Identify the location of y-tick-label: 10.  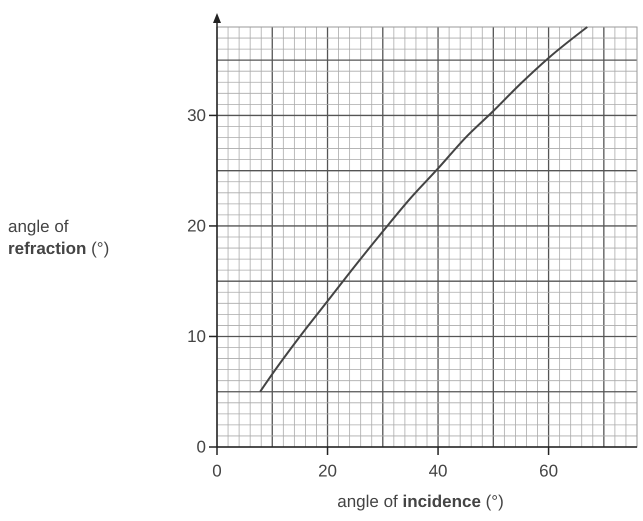
(196, 336).